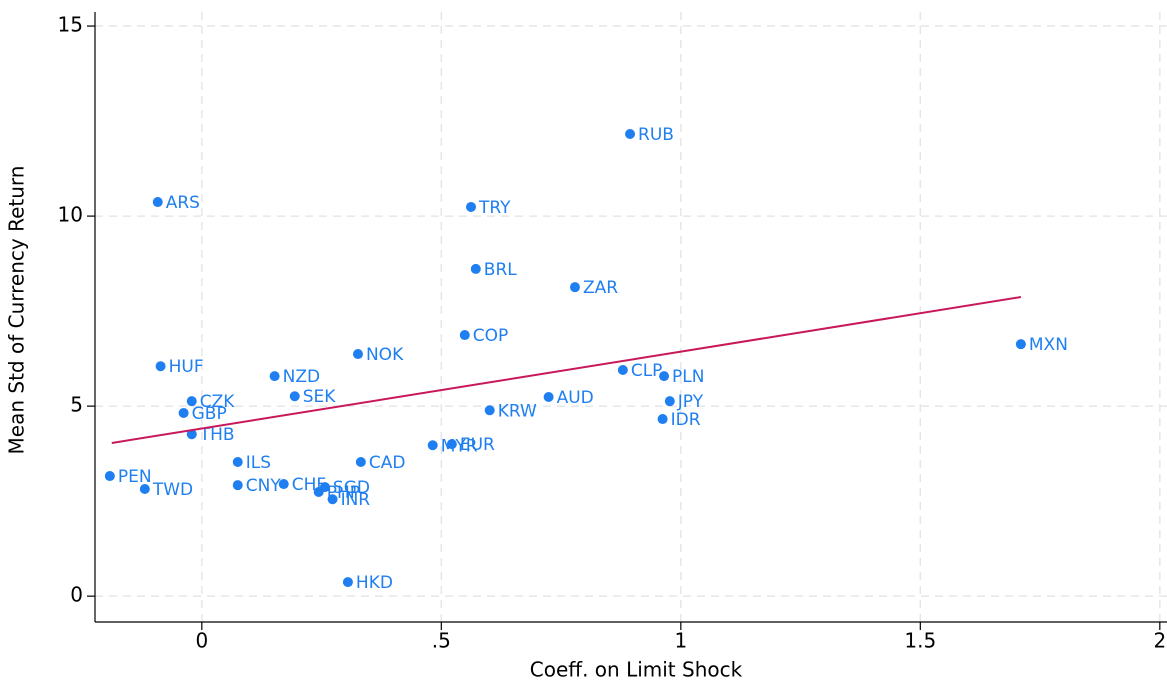 Image resolution: width=1167 pixels, height=683 pixels. Describe the element at coordinates (1048, 345) in the screenshot. I see `point-label: MXN` at that location.